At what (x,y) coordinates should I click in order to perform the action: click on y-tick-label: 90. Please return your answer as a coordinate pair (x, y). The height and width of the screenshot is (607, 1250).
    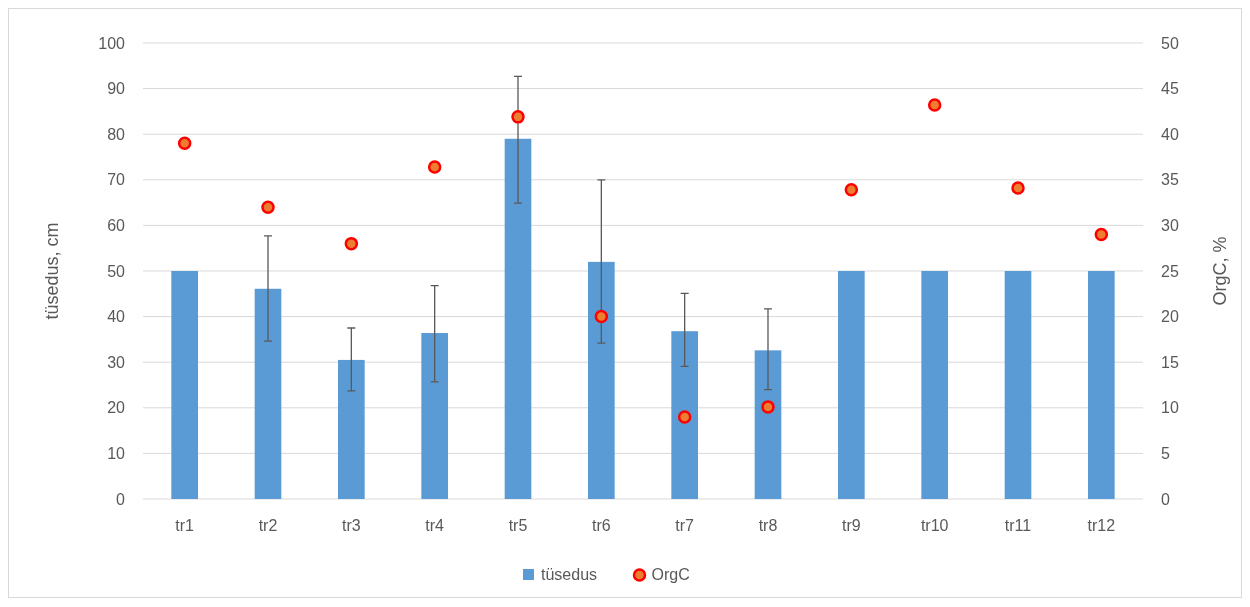
    Looking at the image, I should click on (116, 89).